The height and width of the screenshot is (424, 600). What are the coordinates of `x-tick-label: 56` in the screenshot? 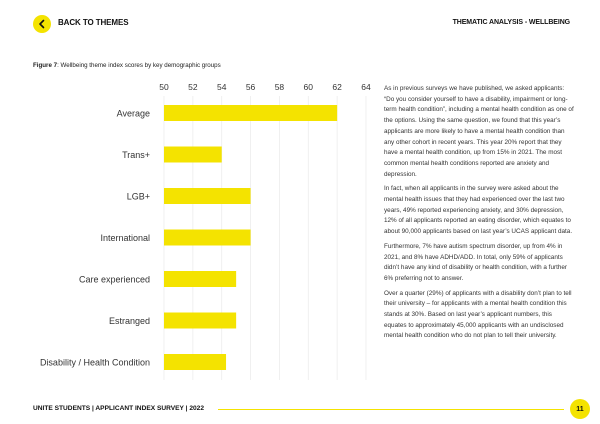 It's located at (251, 87).